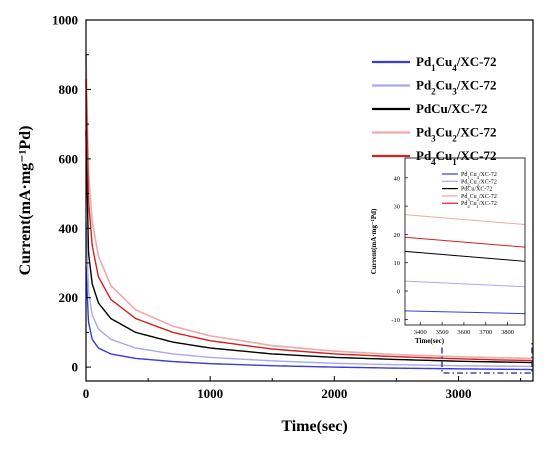  Describe the element at coordinates (397, 263) in the screenshot. I see `inset-y-tick-label-2: 10` at that location.